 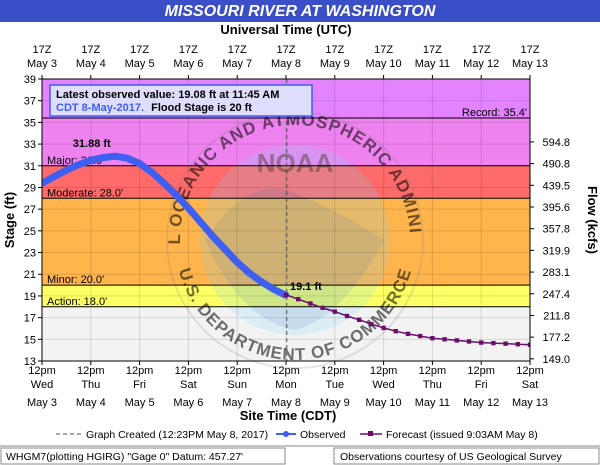 I want to click on top-tick-date: May 13, so click(x=530, y=64).